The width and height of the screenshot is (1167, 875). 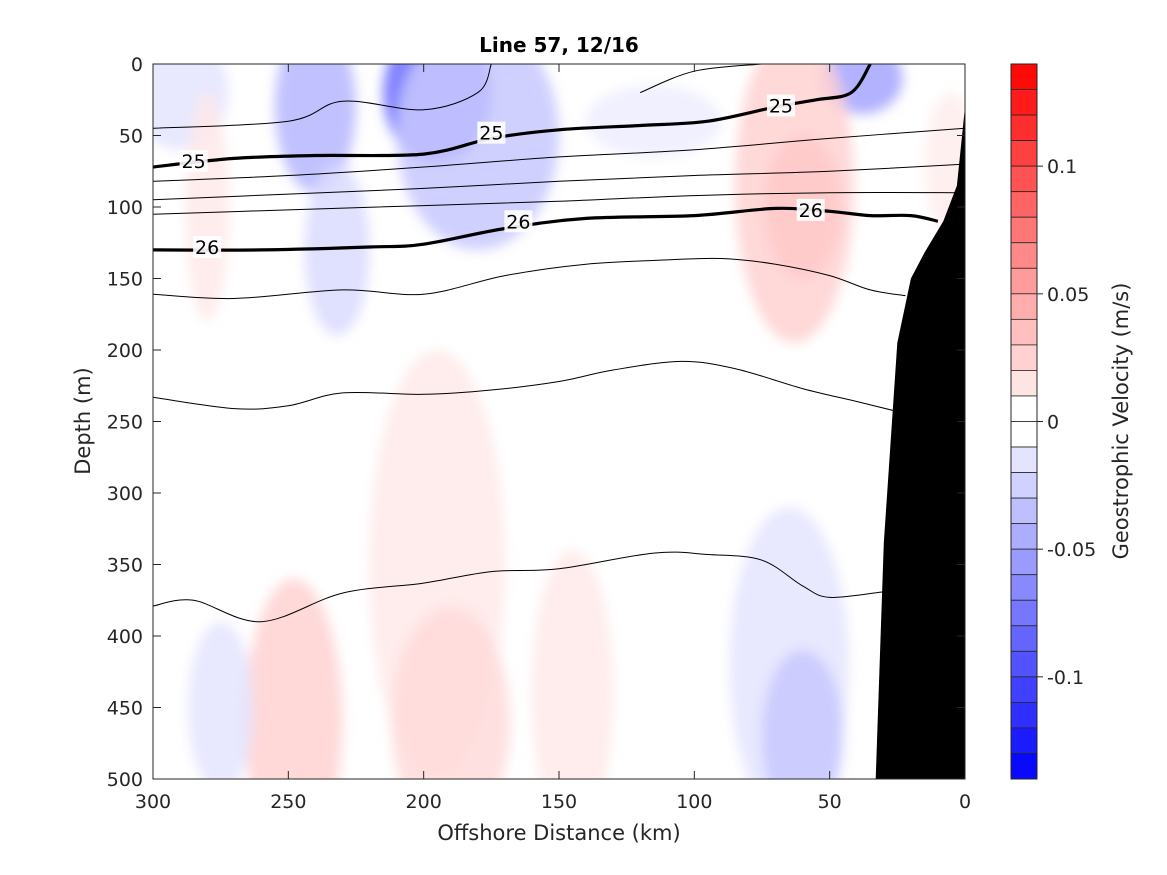 What do you see at coordinates (153, 802) in the screenshot?
I see `x-tick-label: 300` at bounding box center [153, 802].